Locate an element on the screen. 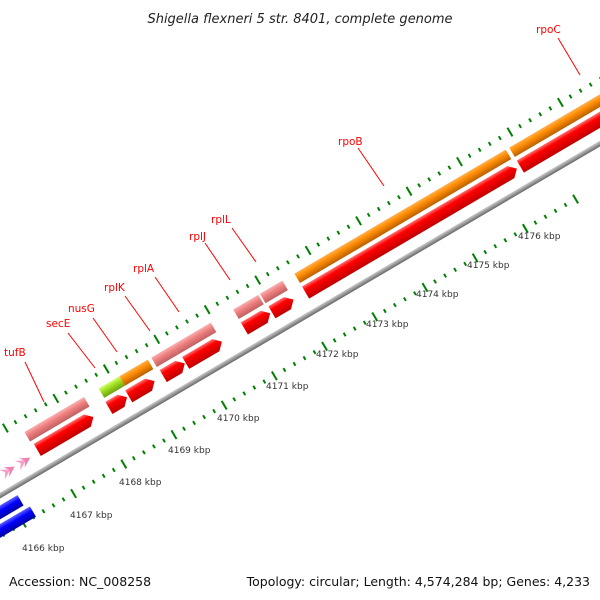 The image size is (600, 600). cds-rplK is located at coordinates (174, 370).